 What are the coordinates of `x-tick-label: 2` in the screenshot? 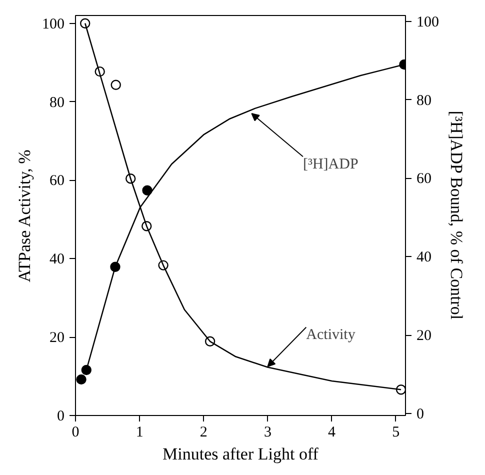 It's located at (204, 432).